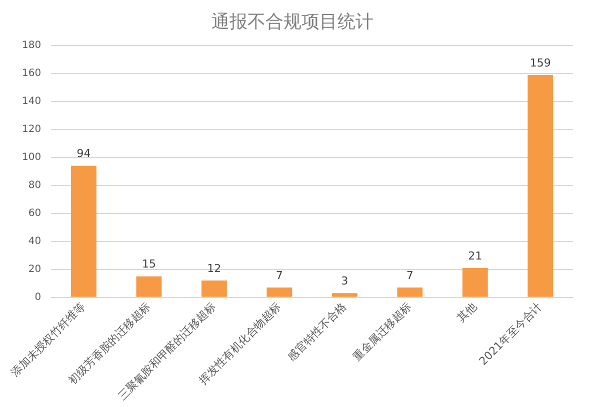 The height and width of the screenshot is (414, 589). I want to click on data-label: 21, so click(475, 255).